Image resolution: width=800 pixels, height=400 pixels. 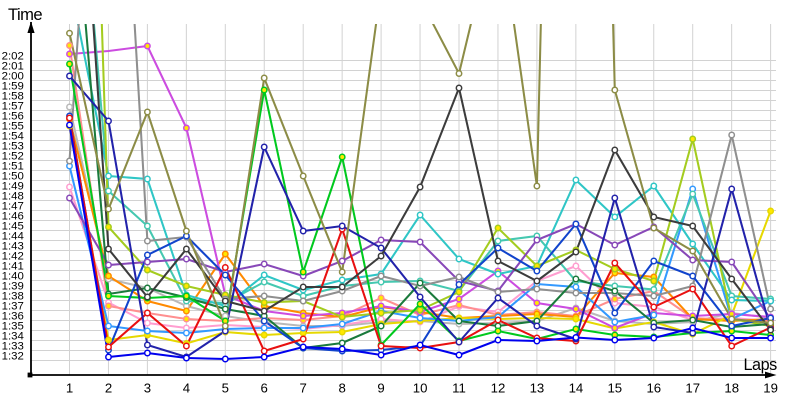 What do you see at coordinates (13, 287) in the screenshot?
I see `svg-text: 1:39` at bounding box center [13, 287].